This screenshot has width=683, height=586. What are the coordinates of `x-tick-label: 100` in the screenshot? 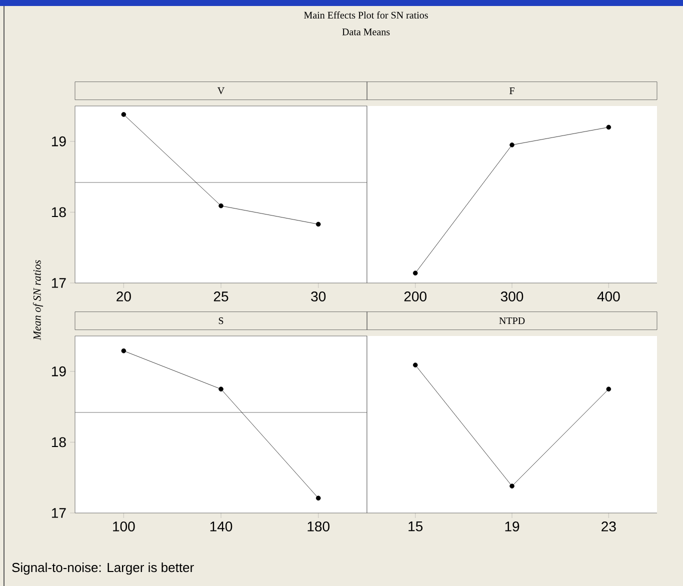 It's located at (124, 527).